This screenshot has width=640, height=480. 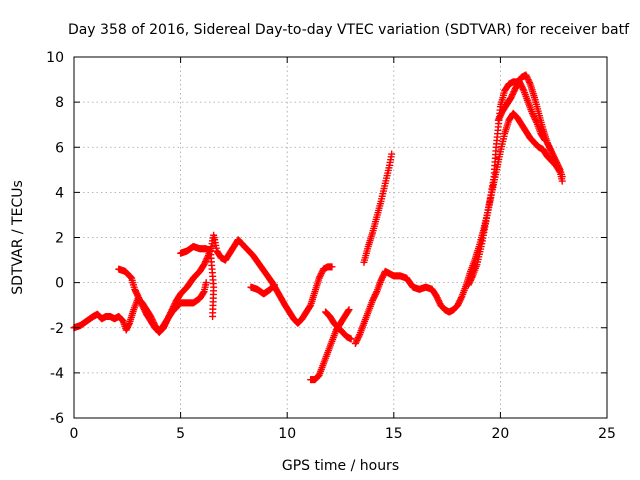 What do you see at coordinates (57, 374) in the screenshot?
I see `y-tick-label: -4` at bounding box center [57, 374].